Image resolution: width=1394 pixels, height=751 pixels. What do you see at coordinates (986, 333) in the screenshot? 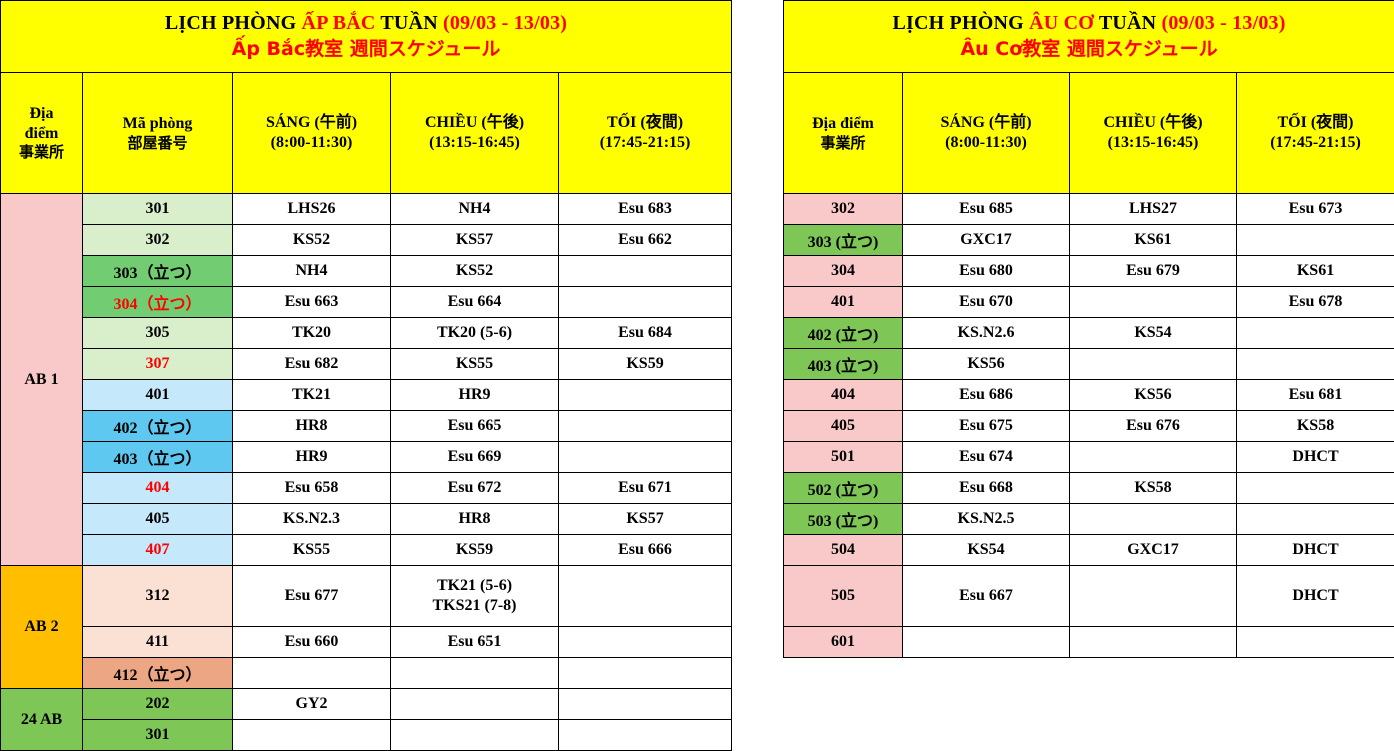
I see `session-cell-sang: KS.N2.6` at bounding box center [986, 333].